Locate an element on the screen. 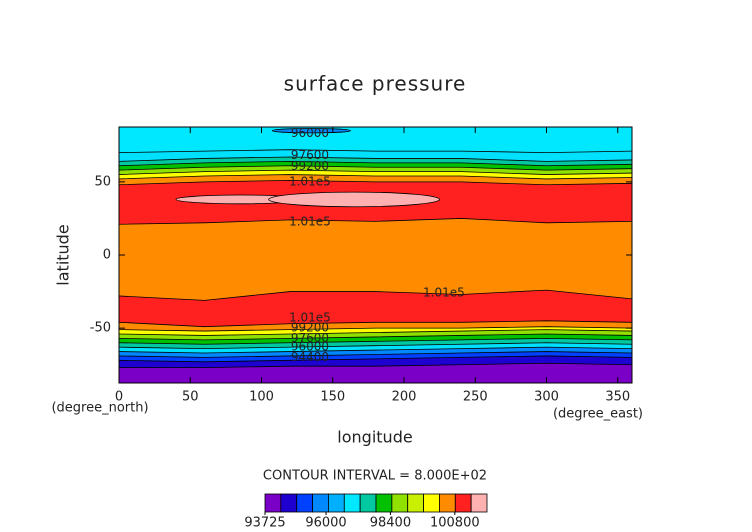 The width and height of the screenshot is (752, 532). y-tick-label: 50 is located at coordinates (102, 181).